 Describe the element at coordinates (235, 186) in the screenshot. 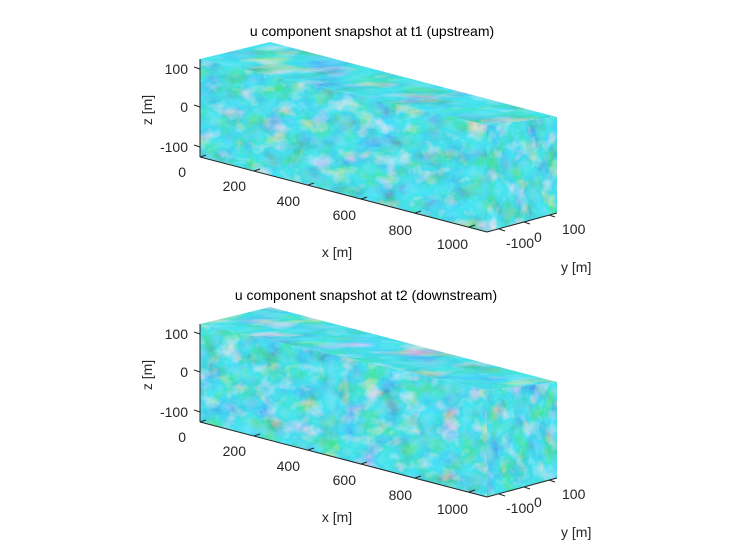

I see `plot-1-x-tick-200: 200` at that location.